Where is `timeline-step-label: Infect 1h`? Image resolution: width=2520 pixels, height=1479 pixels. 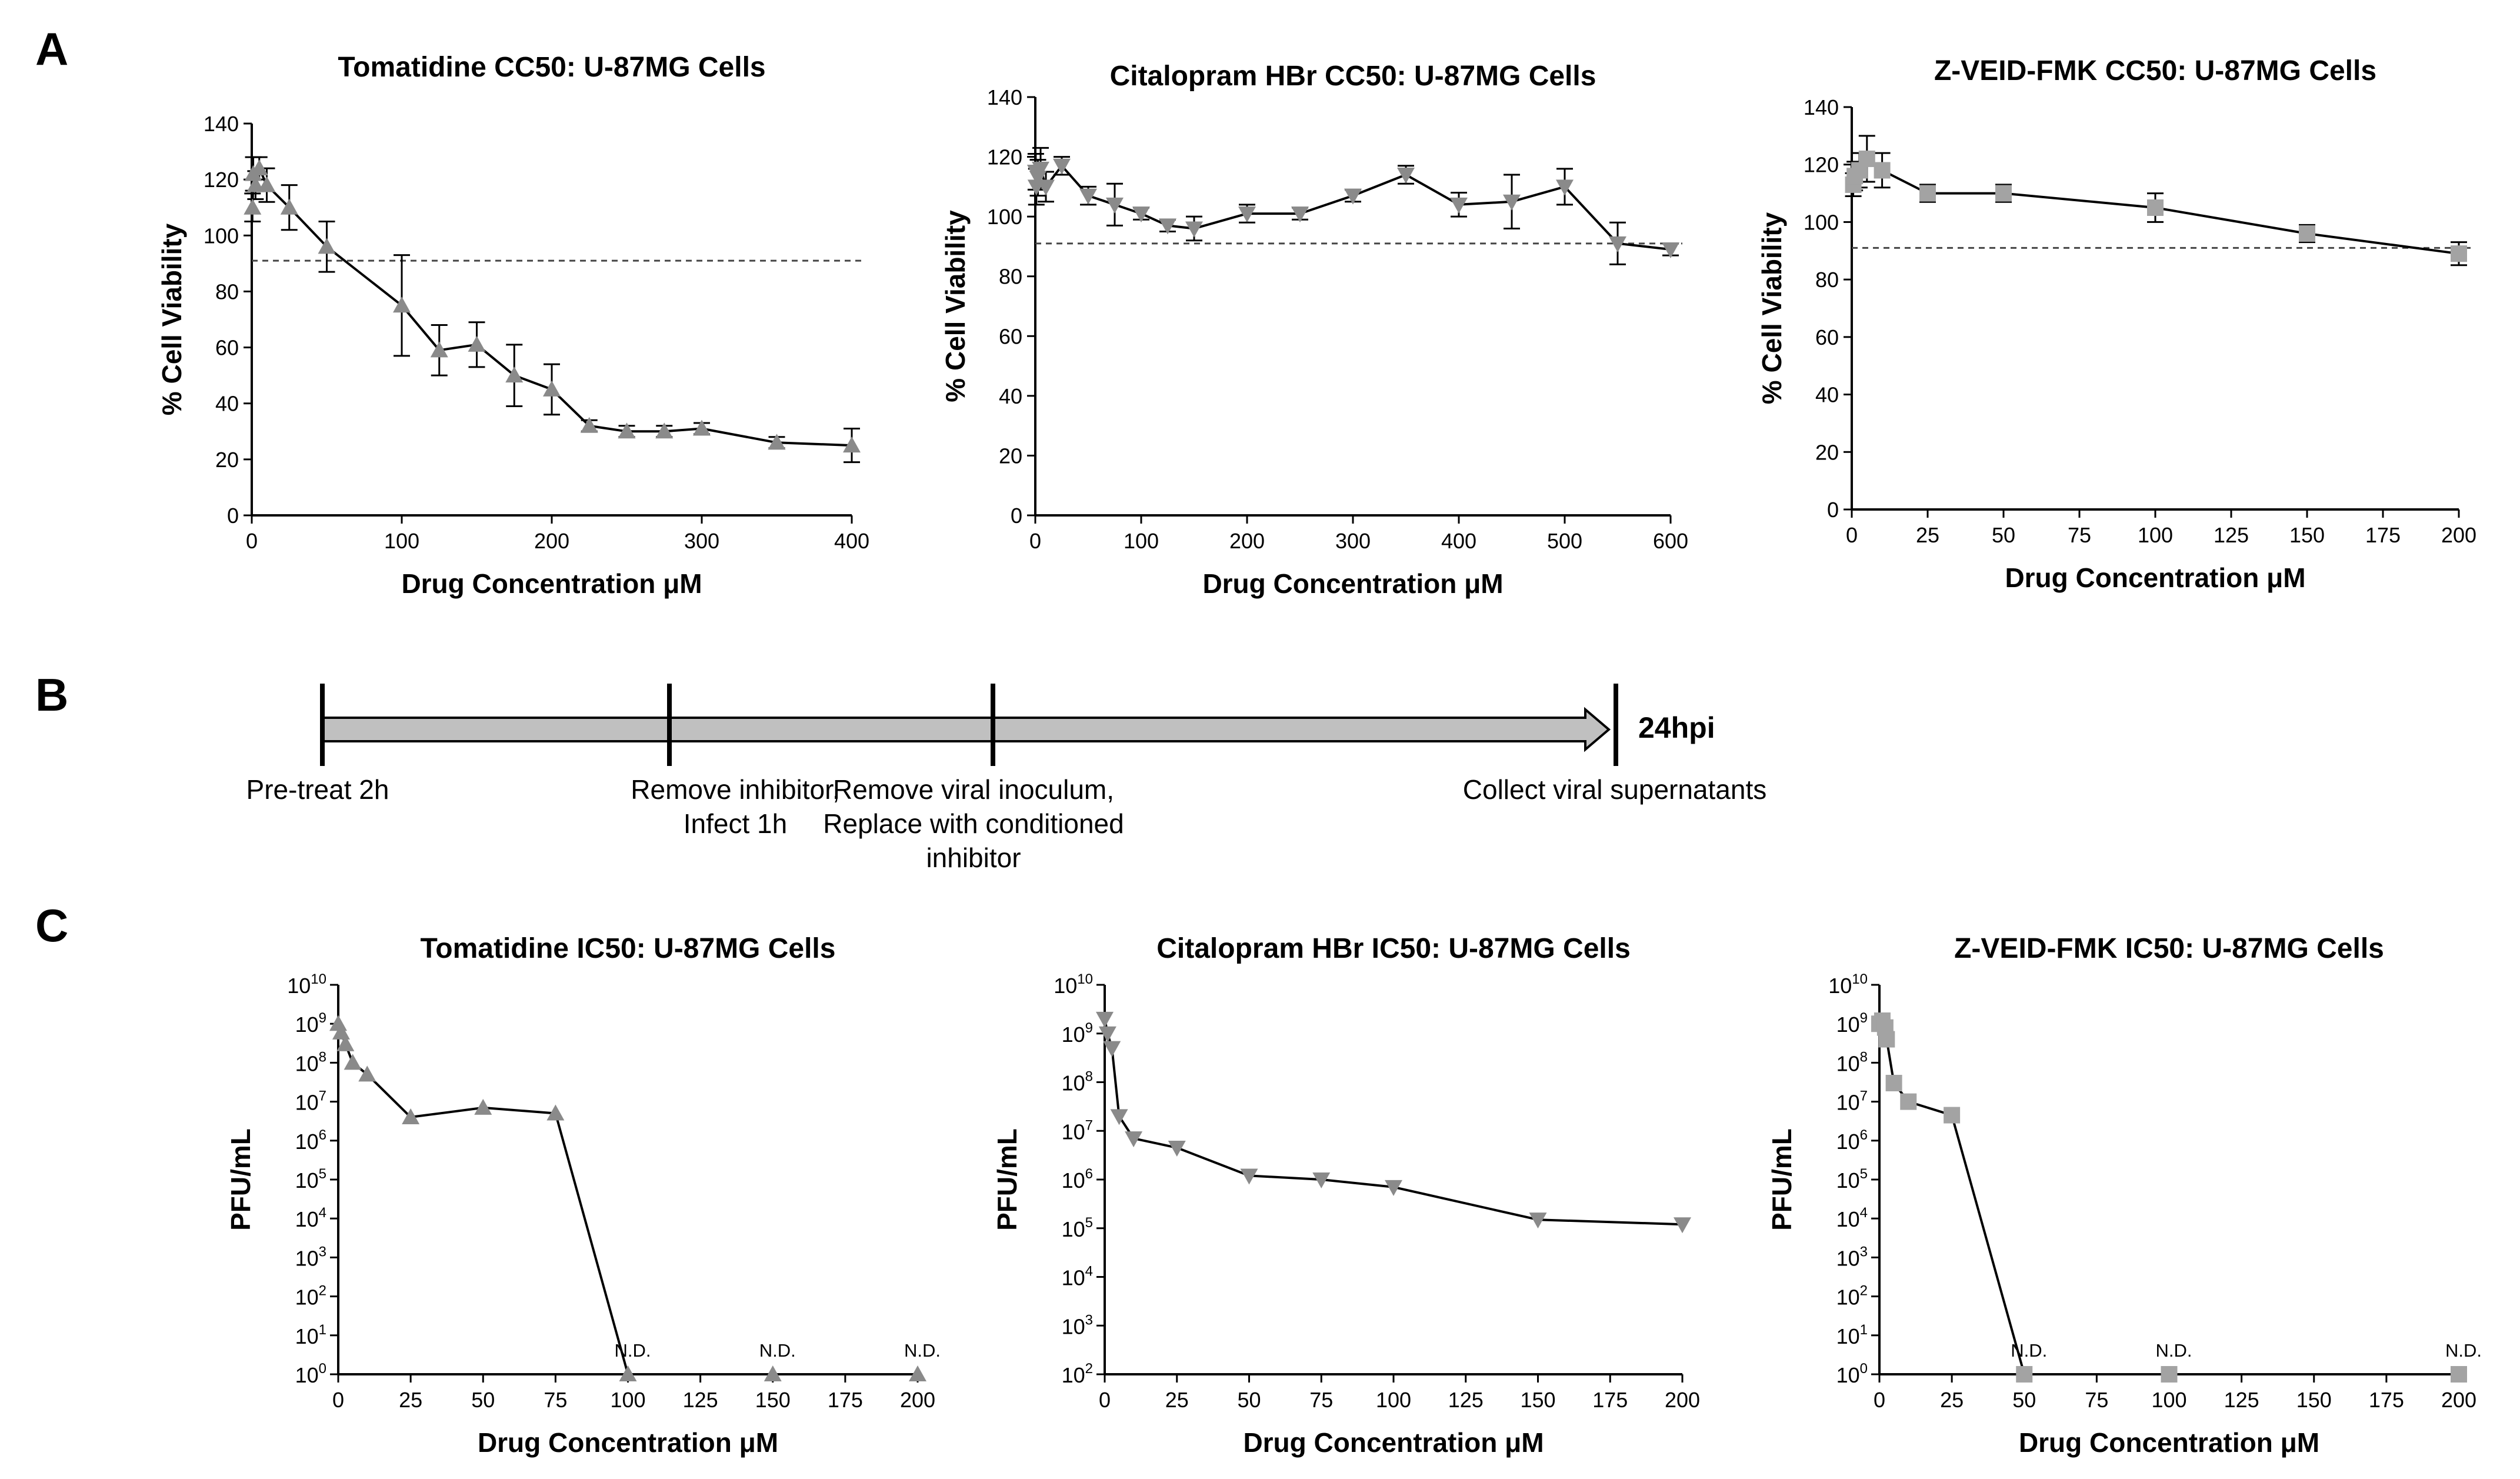 timeline-step-label: Infect 1h is located at coordinates (735, 823).